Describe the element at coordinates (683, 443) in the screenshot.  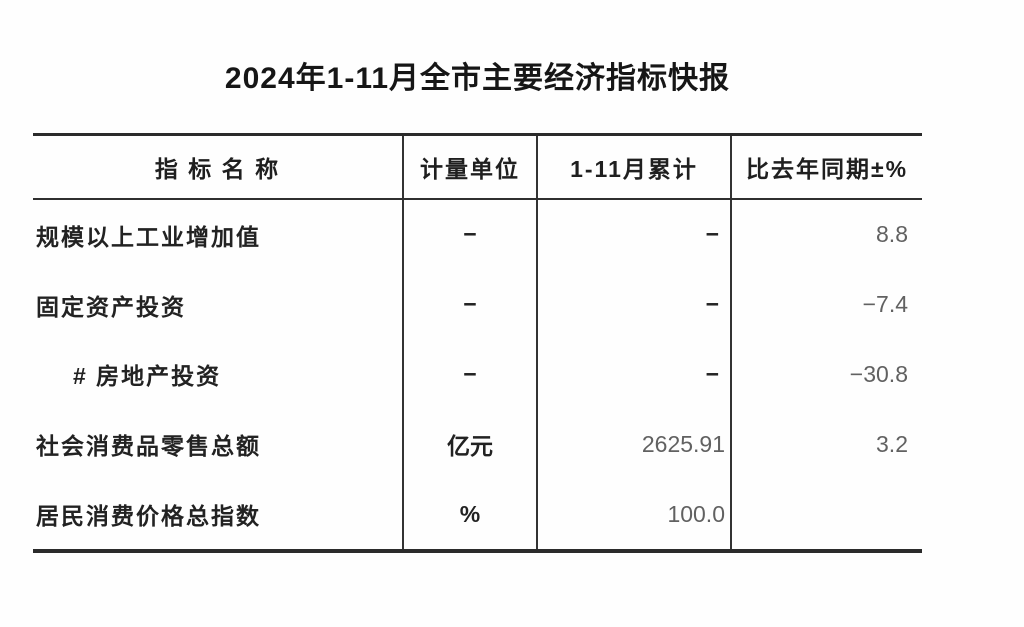
I see `cumulative-cell-text: 2625.91` at that location.